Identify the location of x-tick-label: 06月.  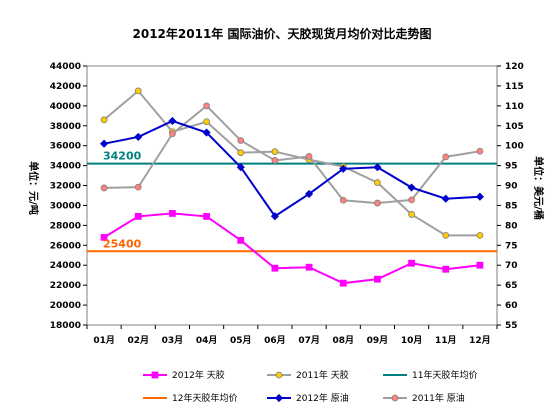
(275, 340).